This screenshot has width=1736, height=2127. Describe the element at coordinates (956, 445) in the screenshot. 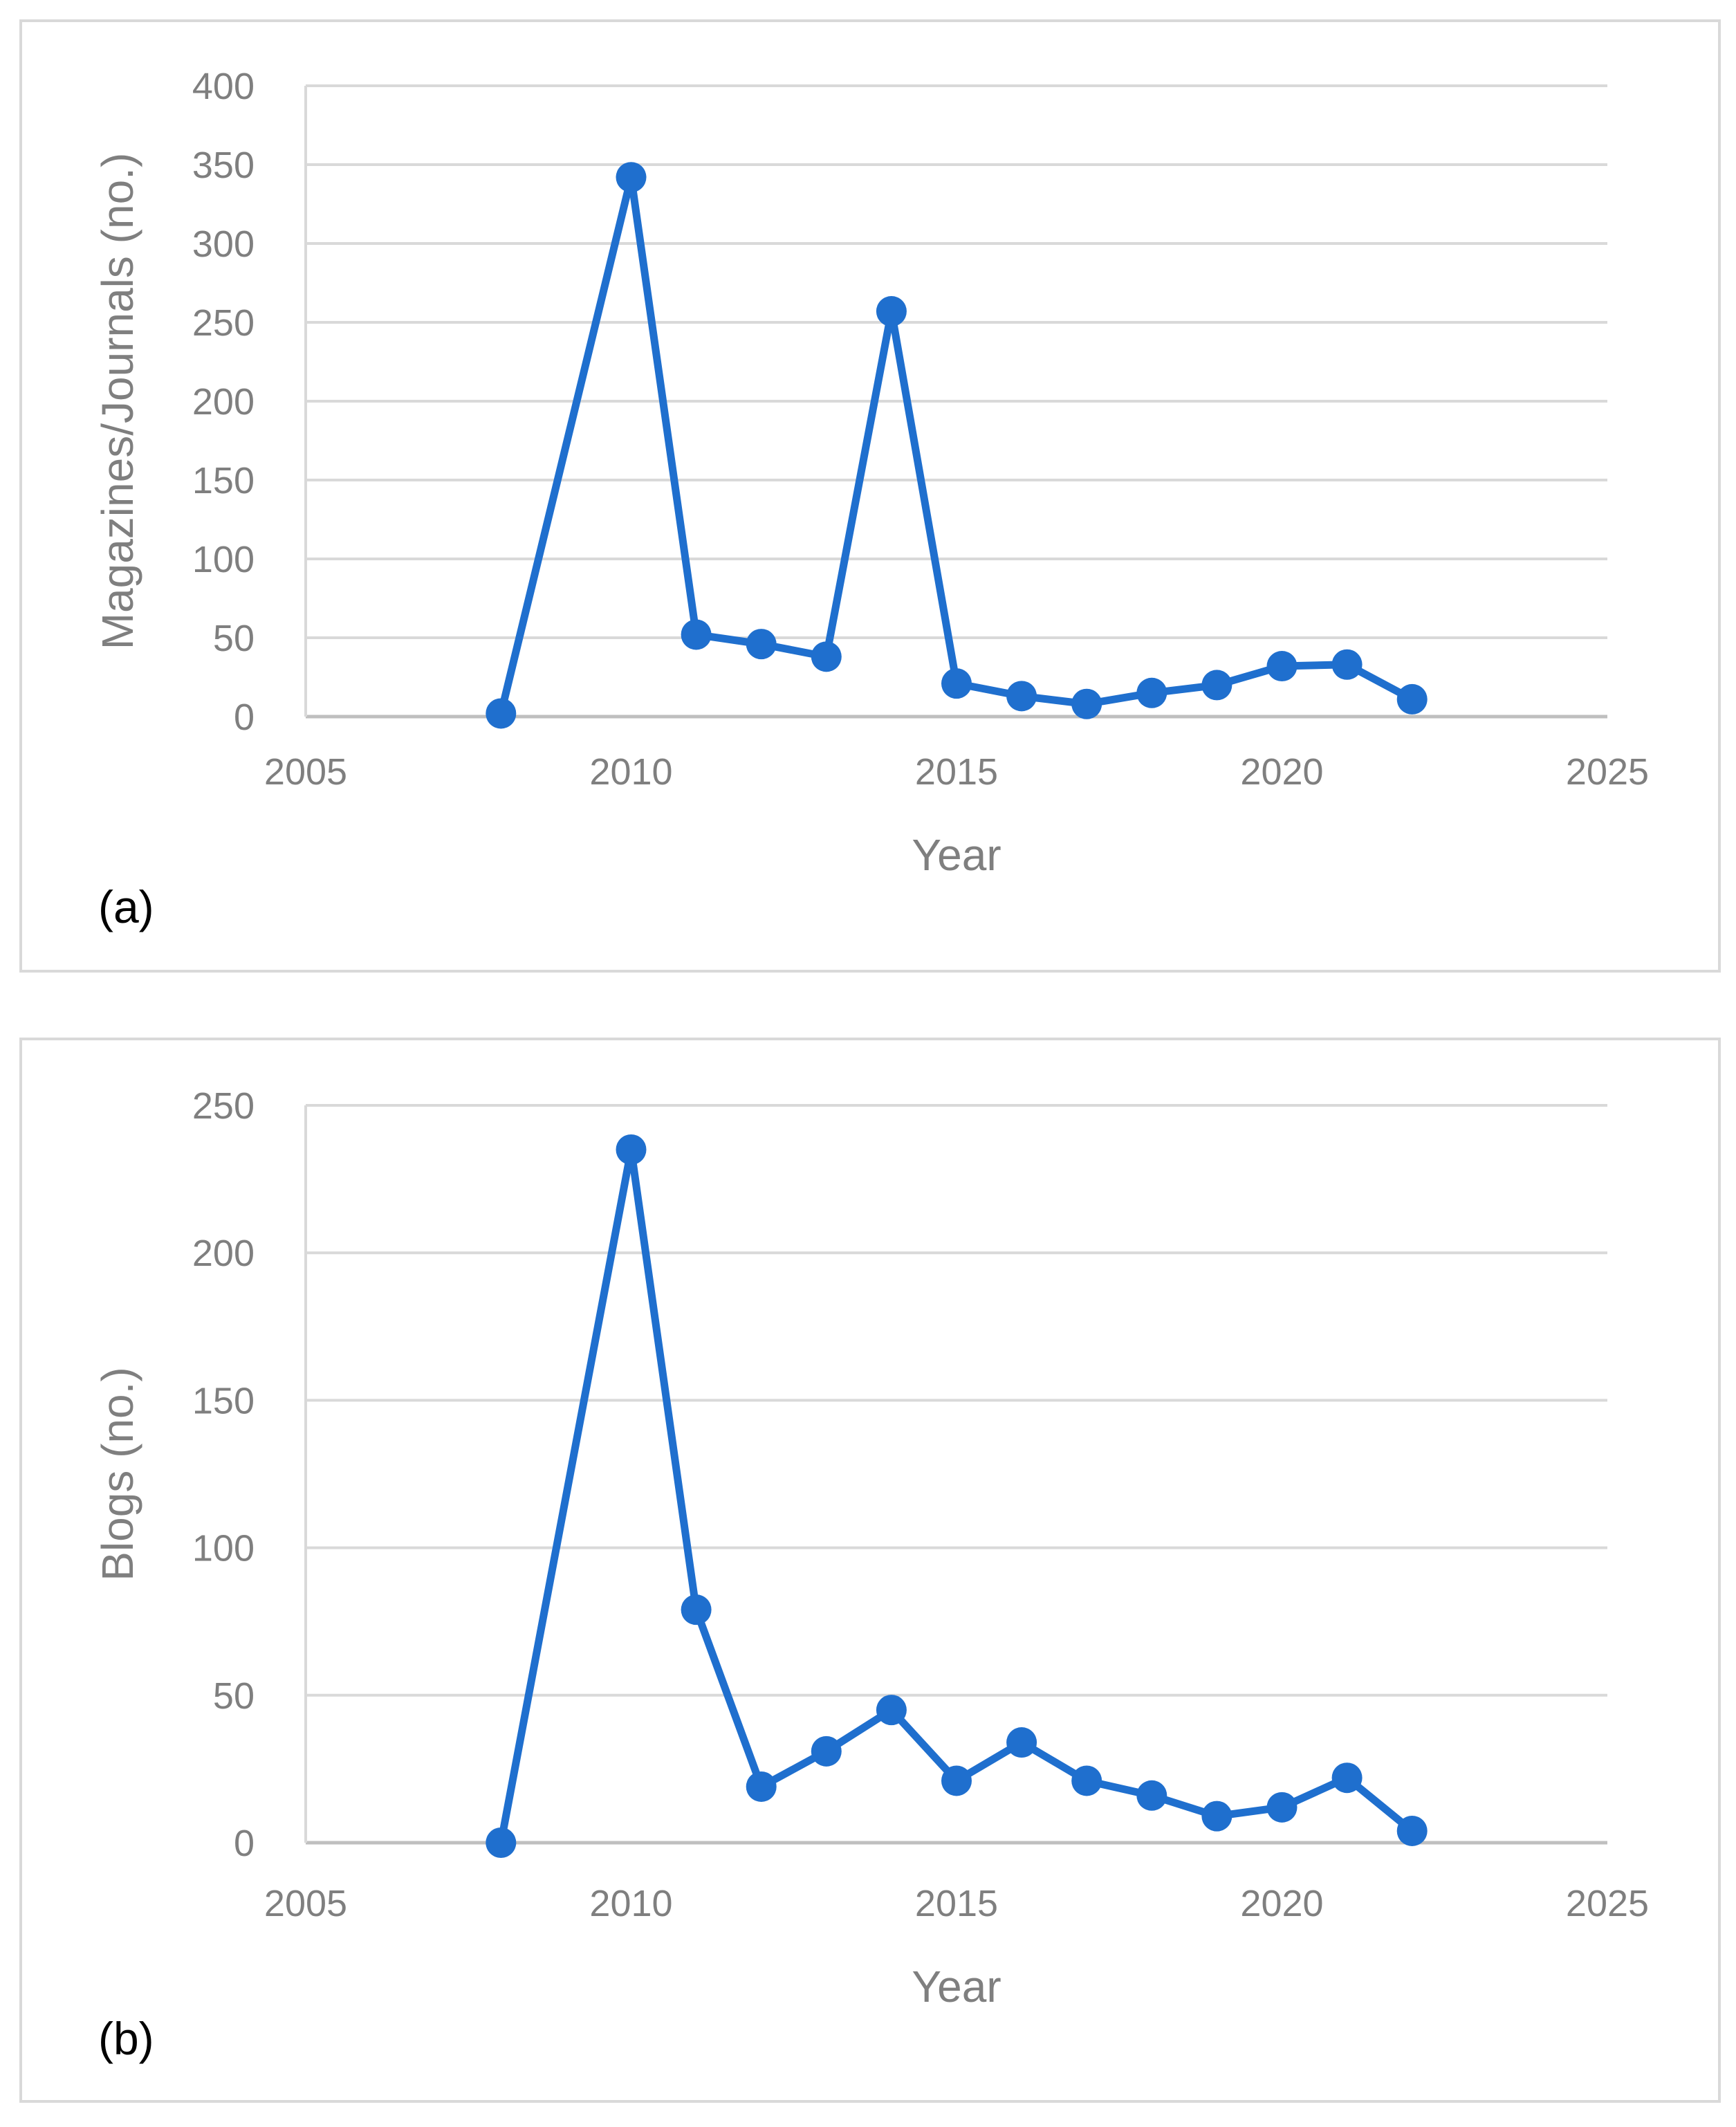

I see `series-line` at that location.